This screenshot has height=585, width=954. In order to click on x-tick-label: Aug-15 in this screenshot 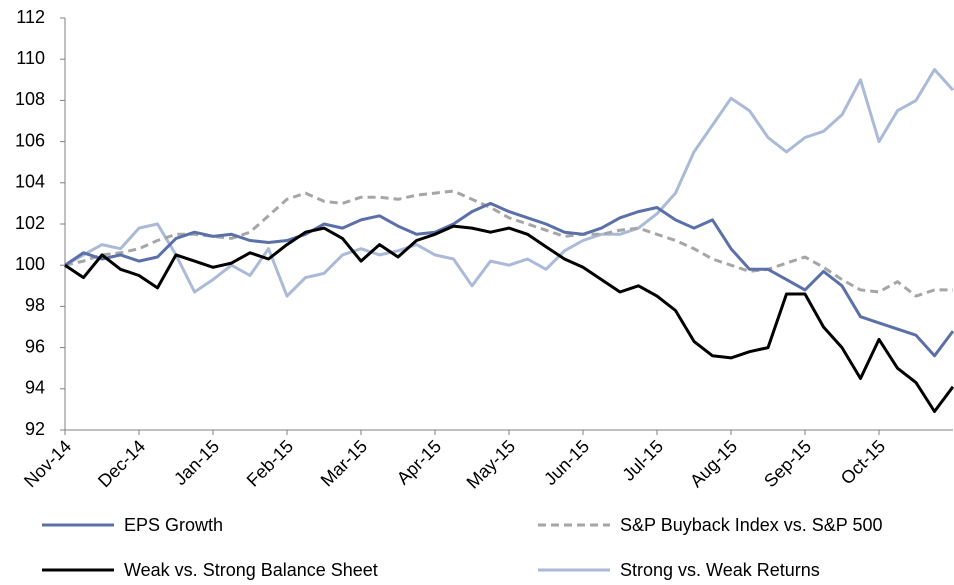, I will do `click(713, 463)`.